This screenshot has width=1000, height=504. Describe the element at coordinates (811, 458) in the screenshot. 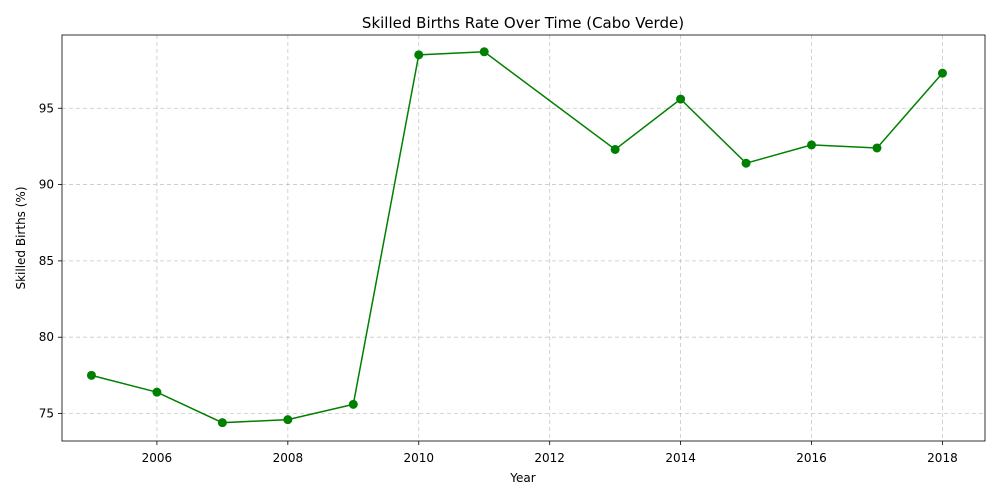

I see `x-tick-label: 2016` at that location.